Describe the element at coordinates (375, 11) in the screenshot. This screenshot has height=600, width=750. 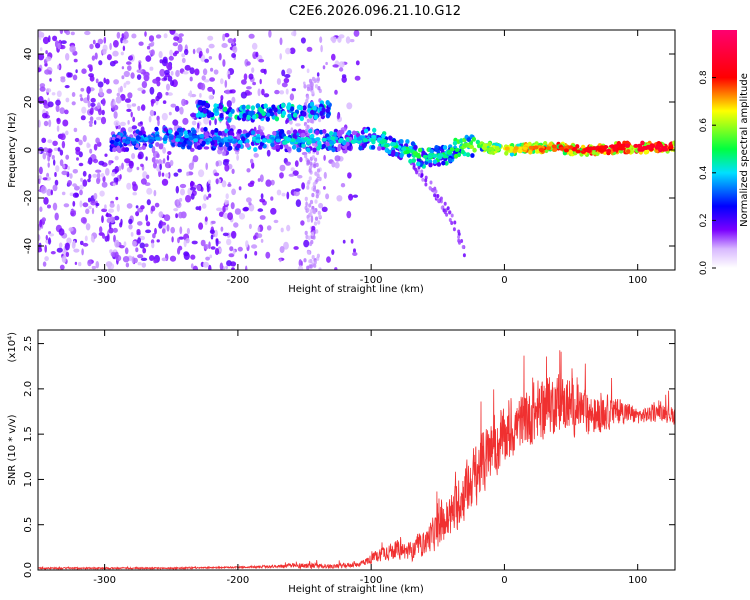
I see `figure-title: C2E6.2026.096.21.10.G12` at that location.